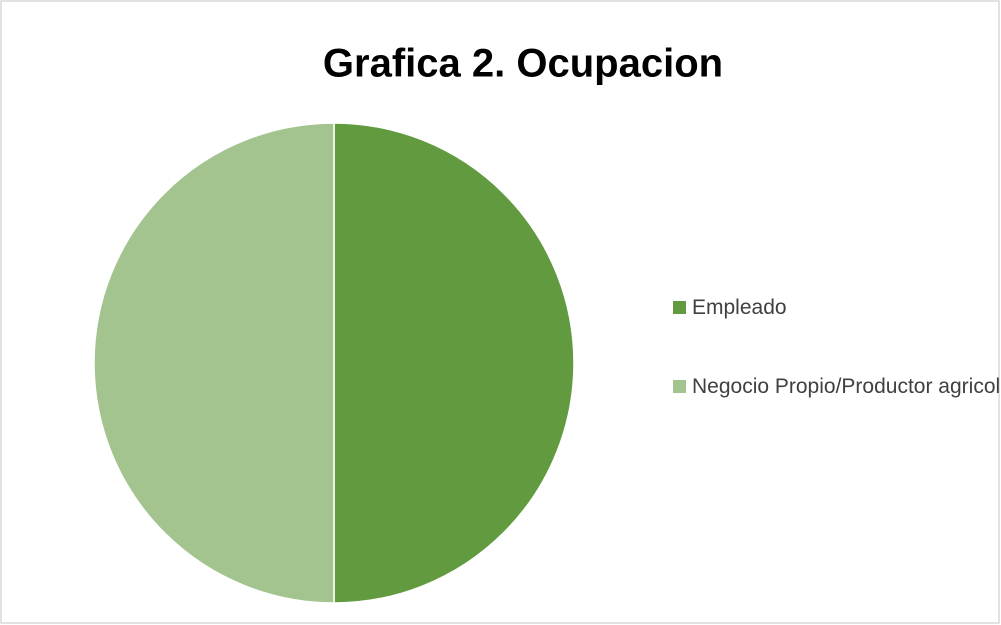 The image size is (1001, 625). What do you see at coordinates (837, 307) in the screenshot?
I see `legend-entry: Empleado` at bounding box center [837, 307].